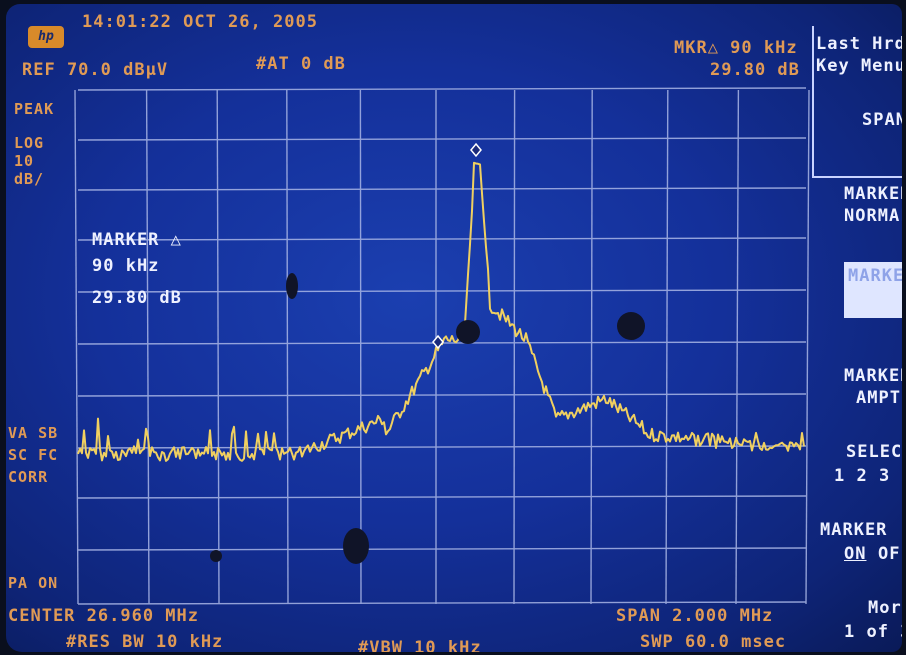 This screenshot has height=655, width=906. Describe the element at coordinates (878, 398) in the screenshot. I see `softkey-marker-amptd-line2: AMPT` at that location.